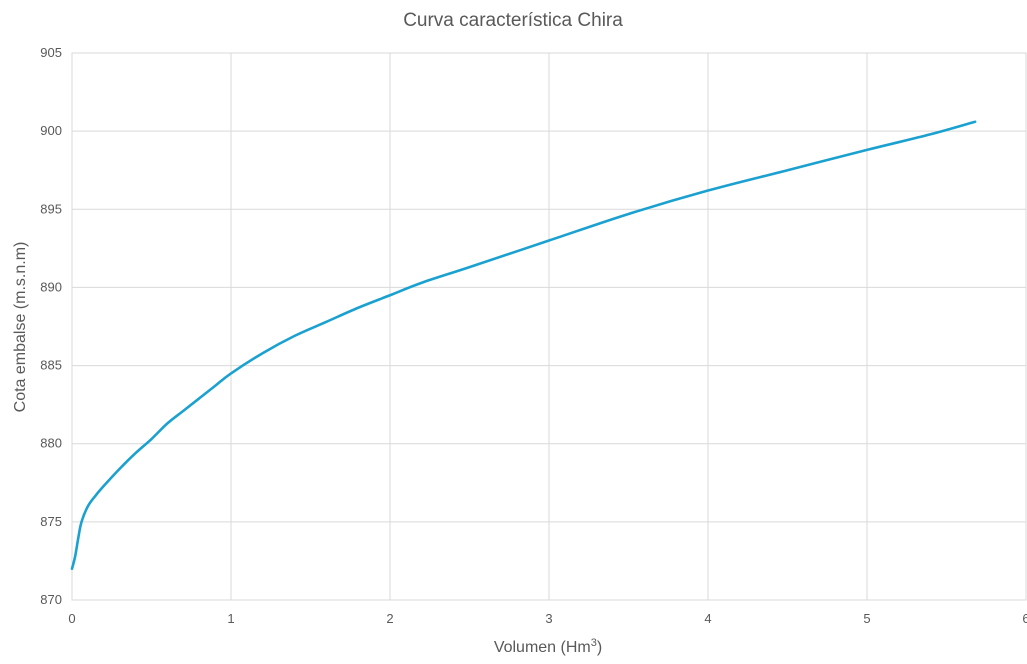 The height and width of the screenshot is (664, 1027). I want to click on x-tick-label: 4, so click(707, 618).